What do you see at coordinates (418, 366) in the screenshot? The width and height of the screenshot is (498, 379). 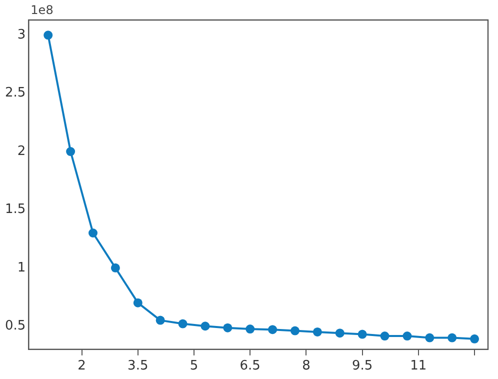 I see `x-tick-label: 11` at bounding box center [418, 366].